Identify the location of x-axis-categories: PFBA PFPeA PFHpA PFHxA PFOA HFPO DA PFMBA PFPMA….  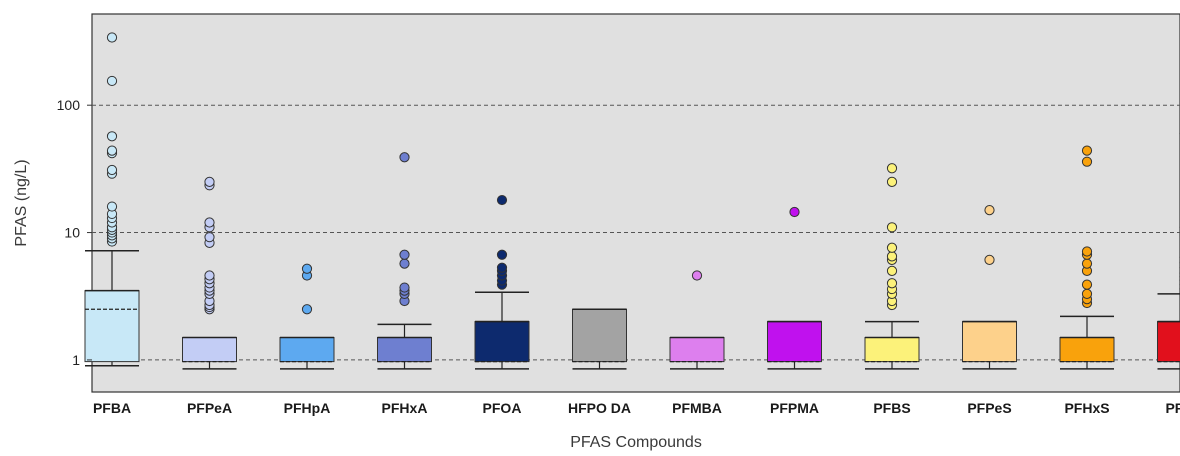
(636, 408).